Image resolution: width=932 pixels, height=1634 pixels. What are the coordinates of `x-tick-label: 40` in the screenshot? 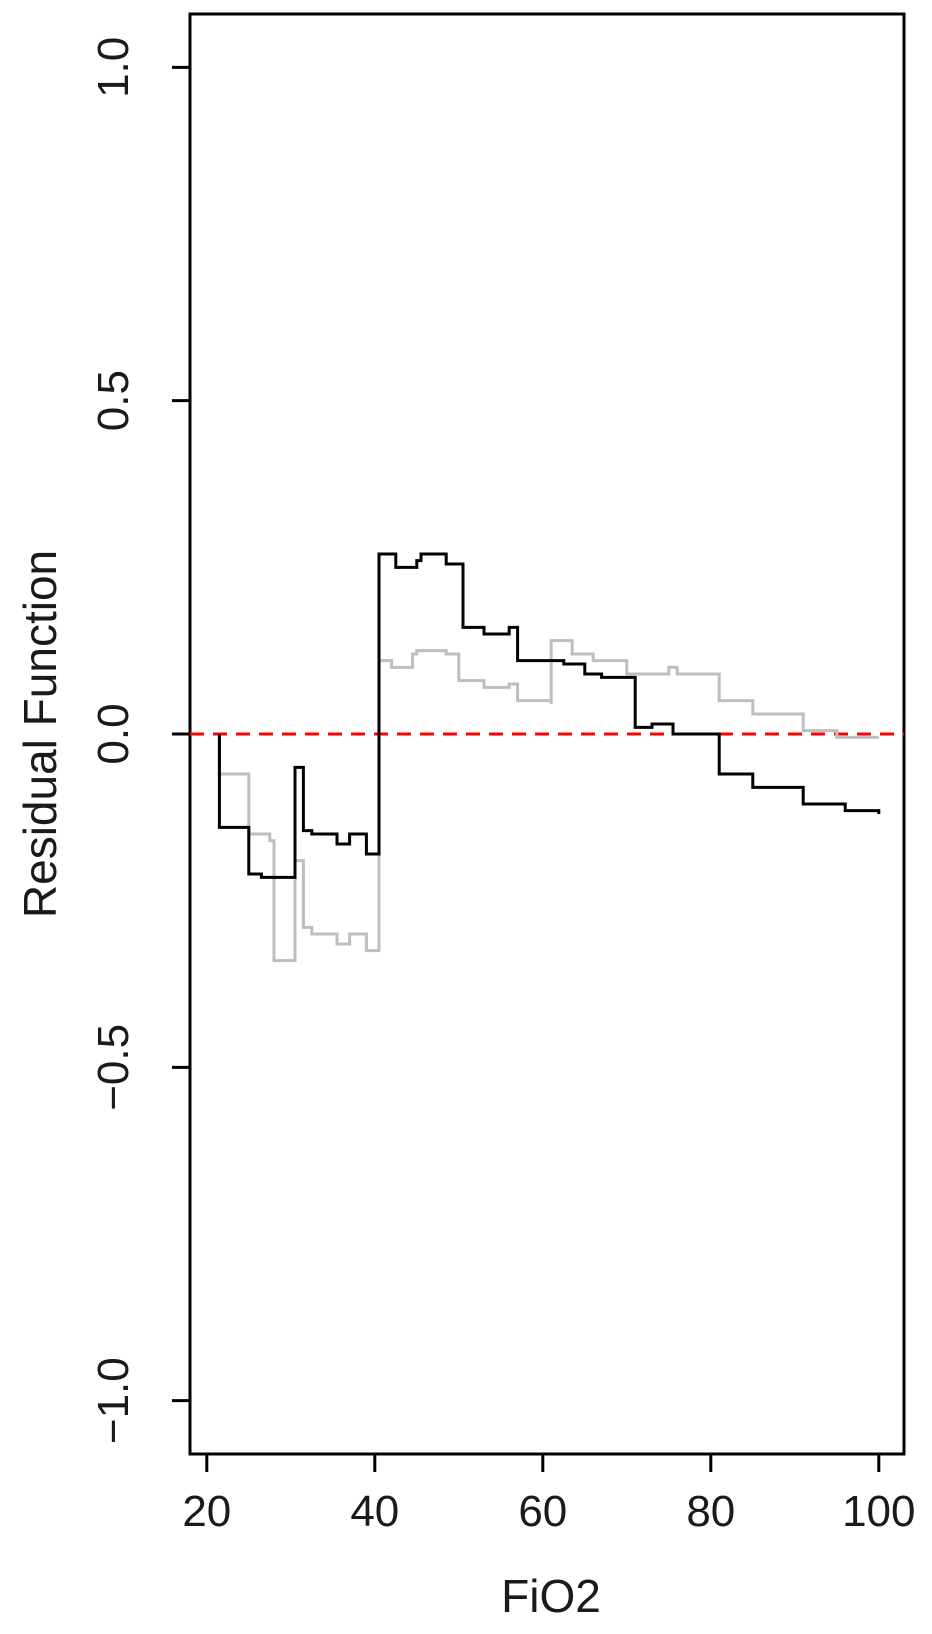 It's located at (374, 1511).